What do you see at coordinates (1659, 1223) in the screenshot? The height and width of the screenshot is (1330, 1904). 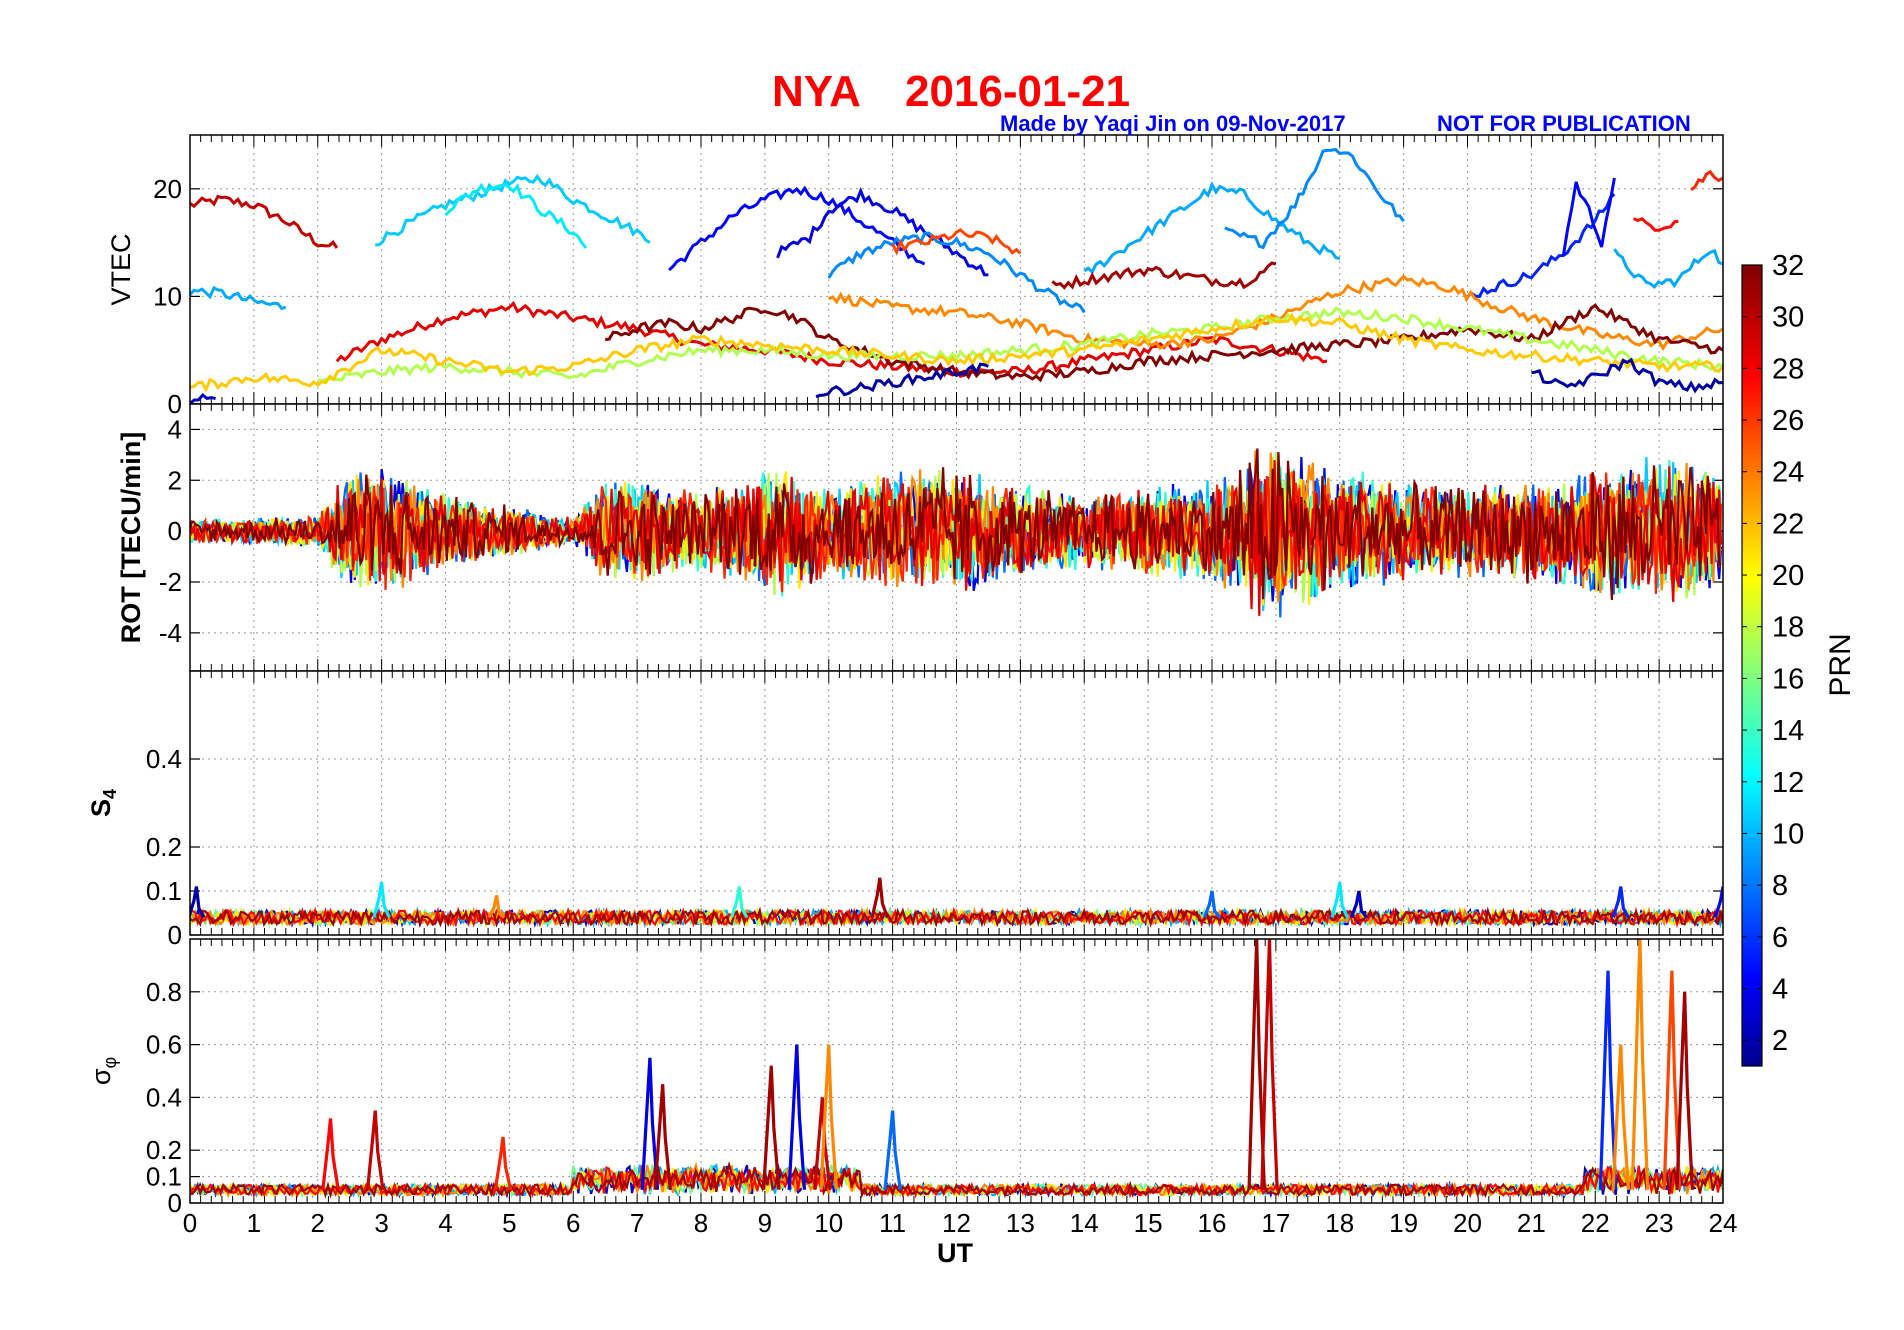 I see `x-tick-label: 23` at bounding box center [1659, 1223].